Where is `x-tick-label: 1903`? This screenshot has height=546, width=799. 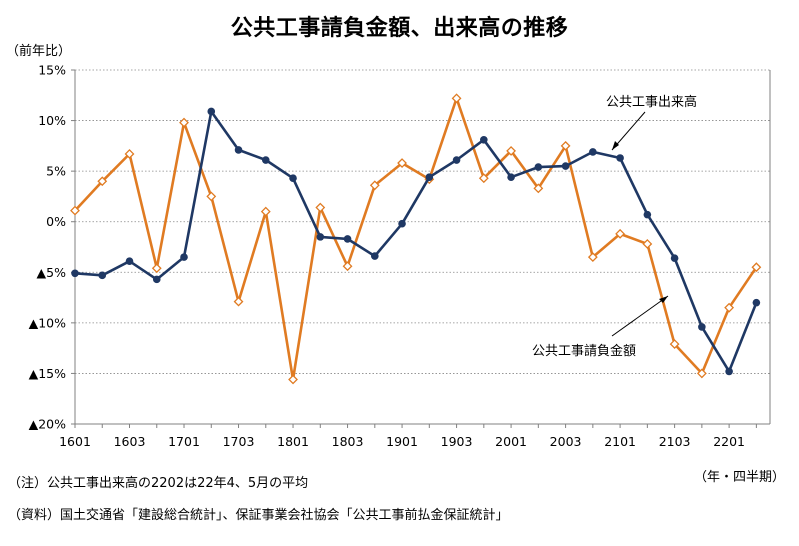
x-tick-label: 1903 is located at coordinates (457, 441).